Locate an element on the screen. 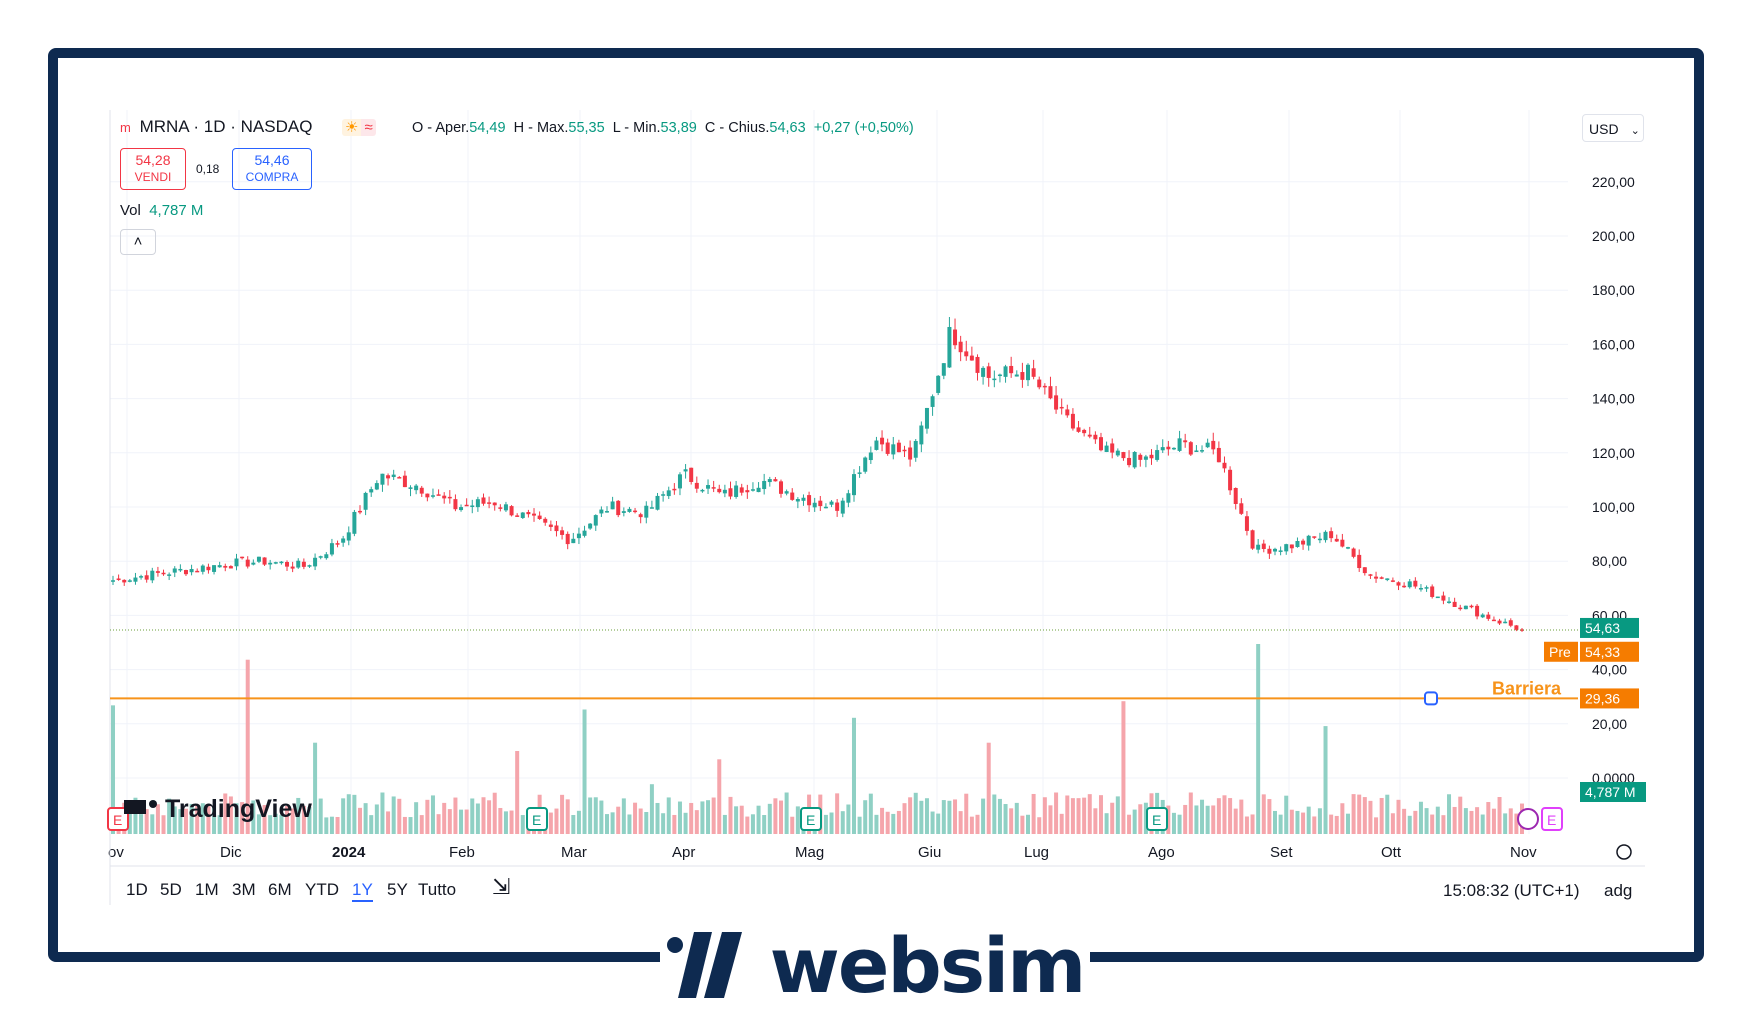 This screenshot has width=1748, height=1012. barrier-price-tag-bg is located at coordinates (1609, 698).